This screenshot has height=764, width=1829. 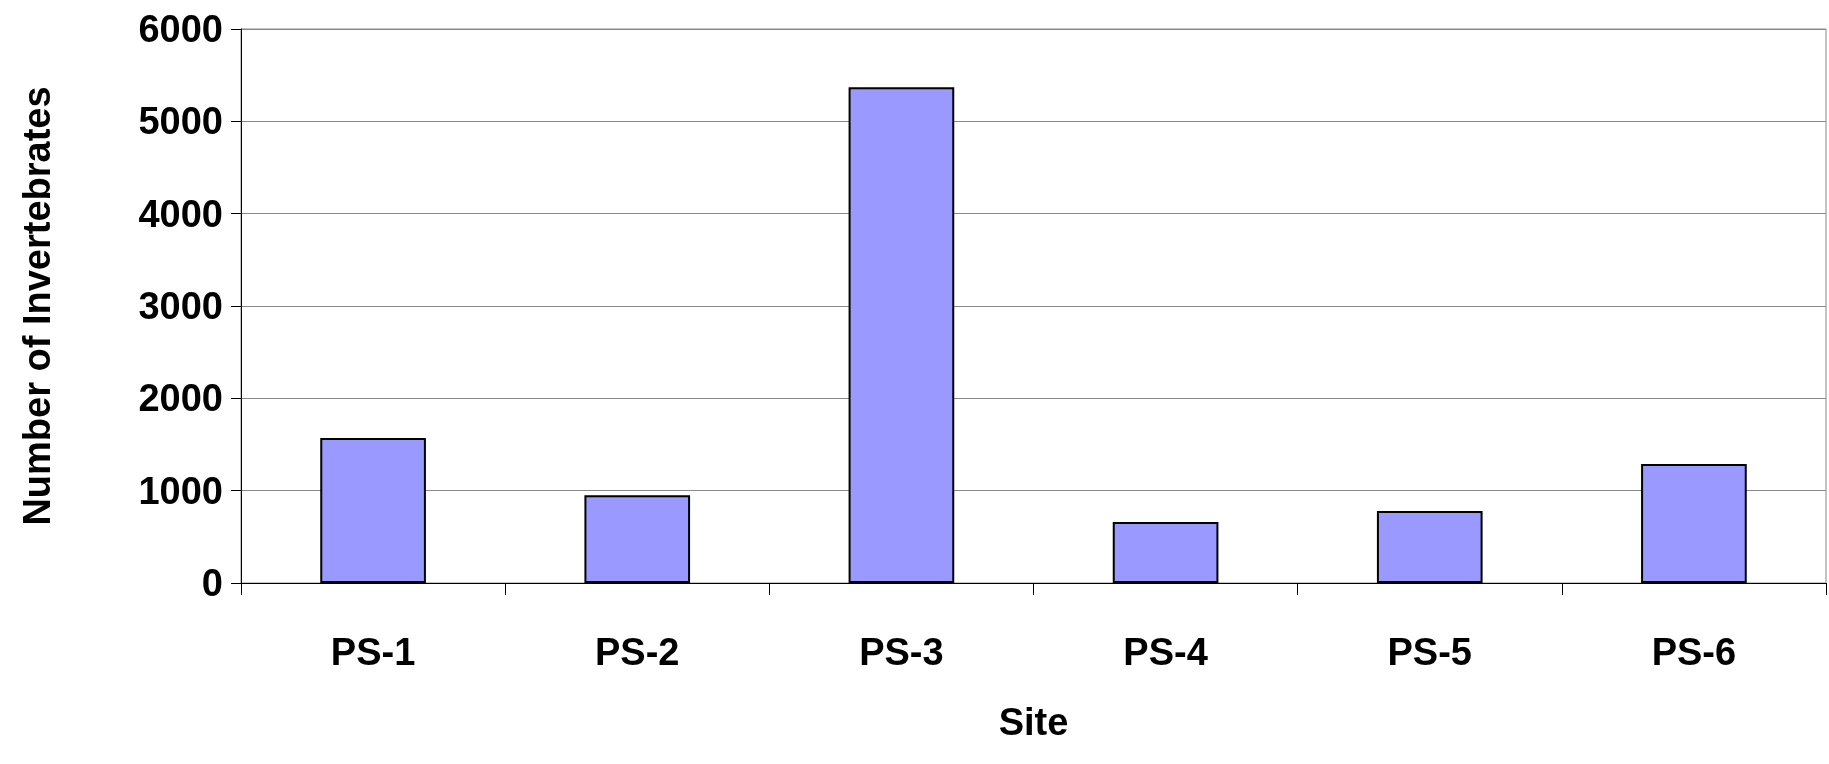 What do you see at coordinates (180, 29) in the screenshot?
I see `y-tick-label: 6000` at bounding box center [180, 29].